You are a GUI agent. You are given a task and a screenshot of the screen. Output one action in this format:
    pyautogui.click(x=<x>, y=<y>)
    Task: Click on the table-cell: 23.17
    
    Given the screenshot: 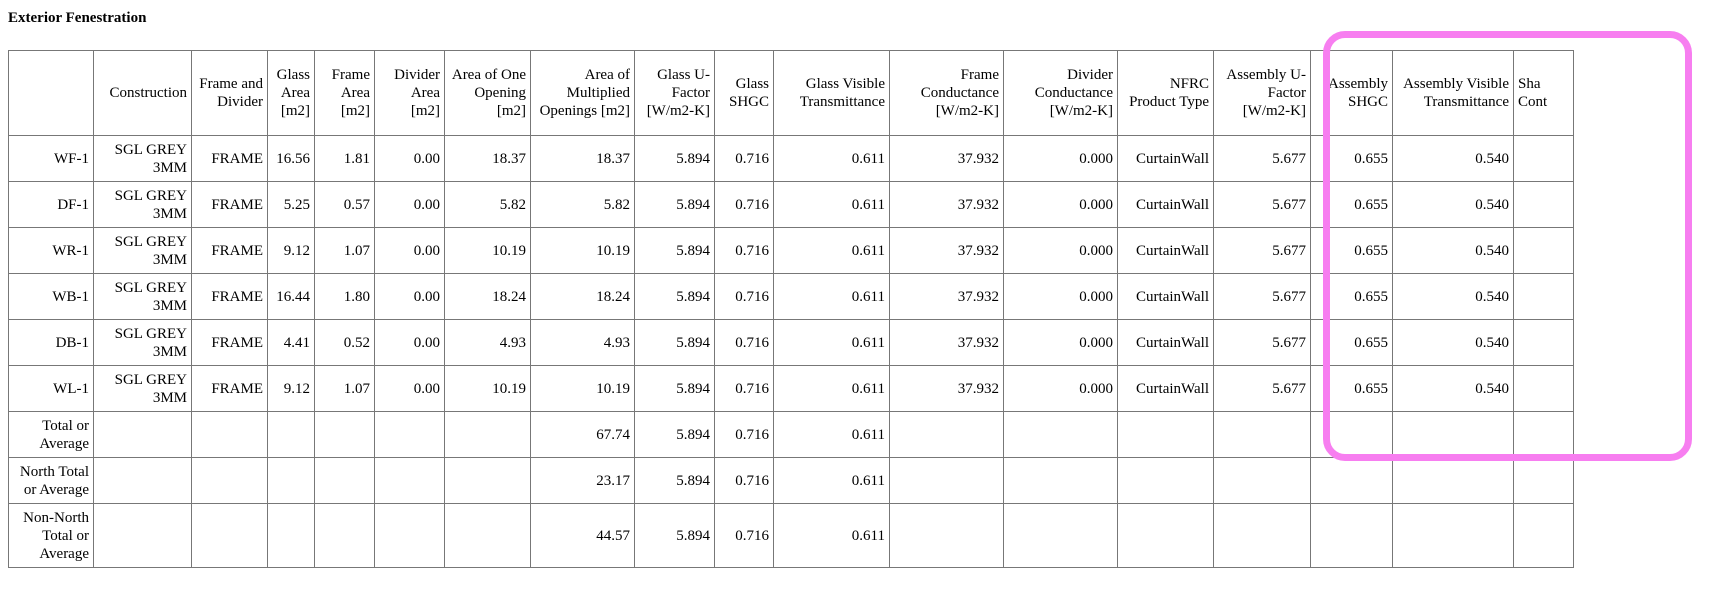 What is the action you would take?
    pyautogui.click(x=582, y=480)
    